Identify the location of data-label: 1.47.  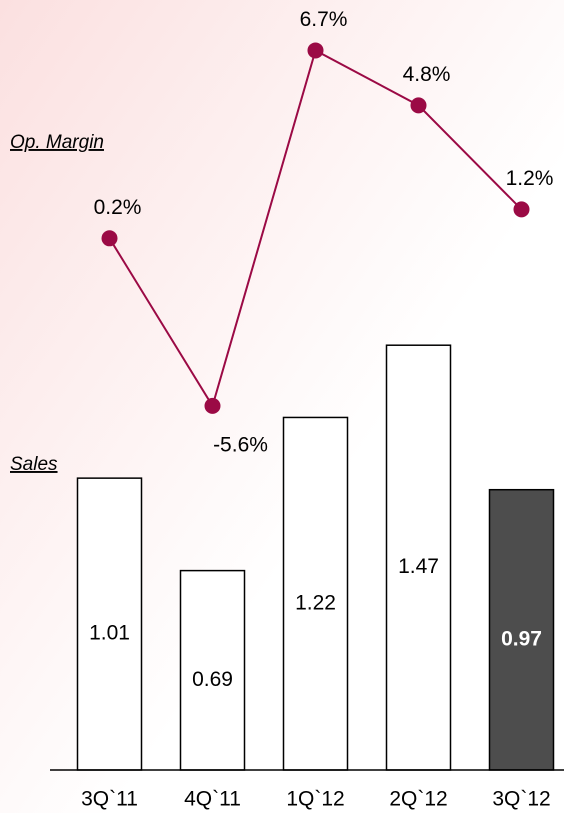
(418, 566).